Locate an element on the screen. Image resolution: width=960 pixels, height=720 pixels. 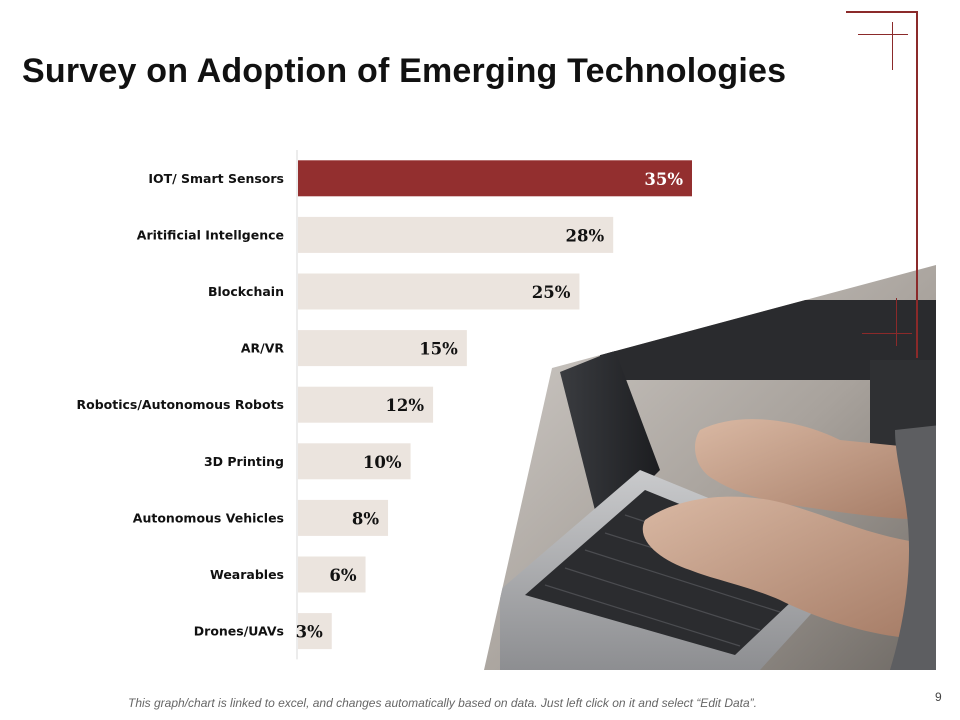
data-label: 8% is located at coordinates (365, 518).